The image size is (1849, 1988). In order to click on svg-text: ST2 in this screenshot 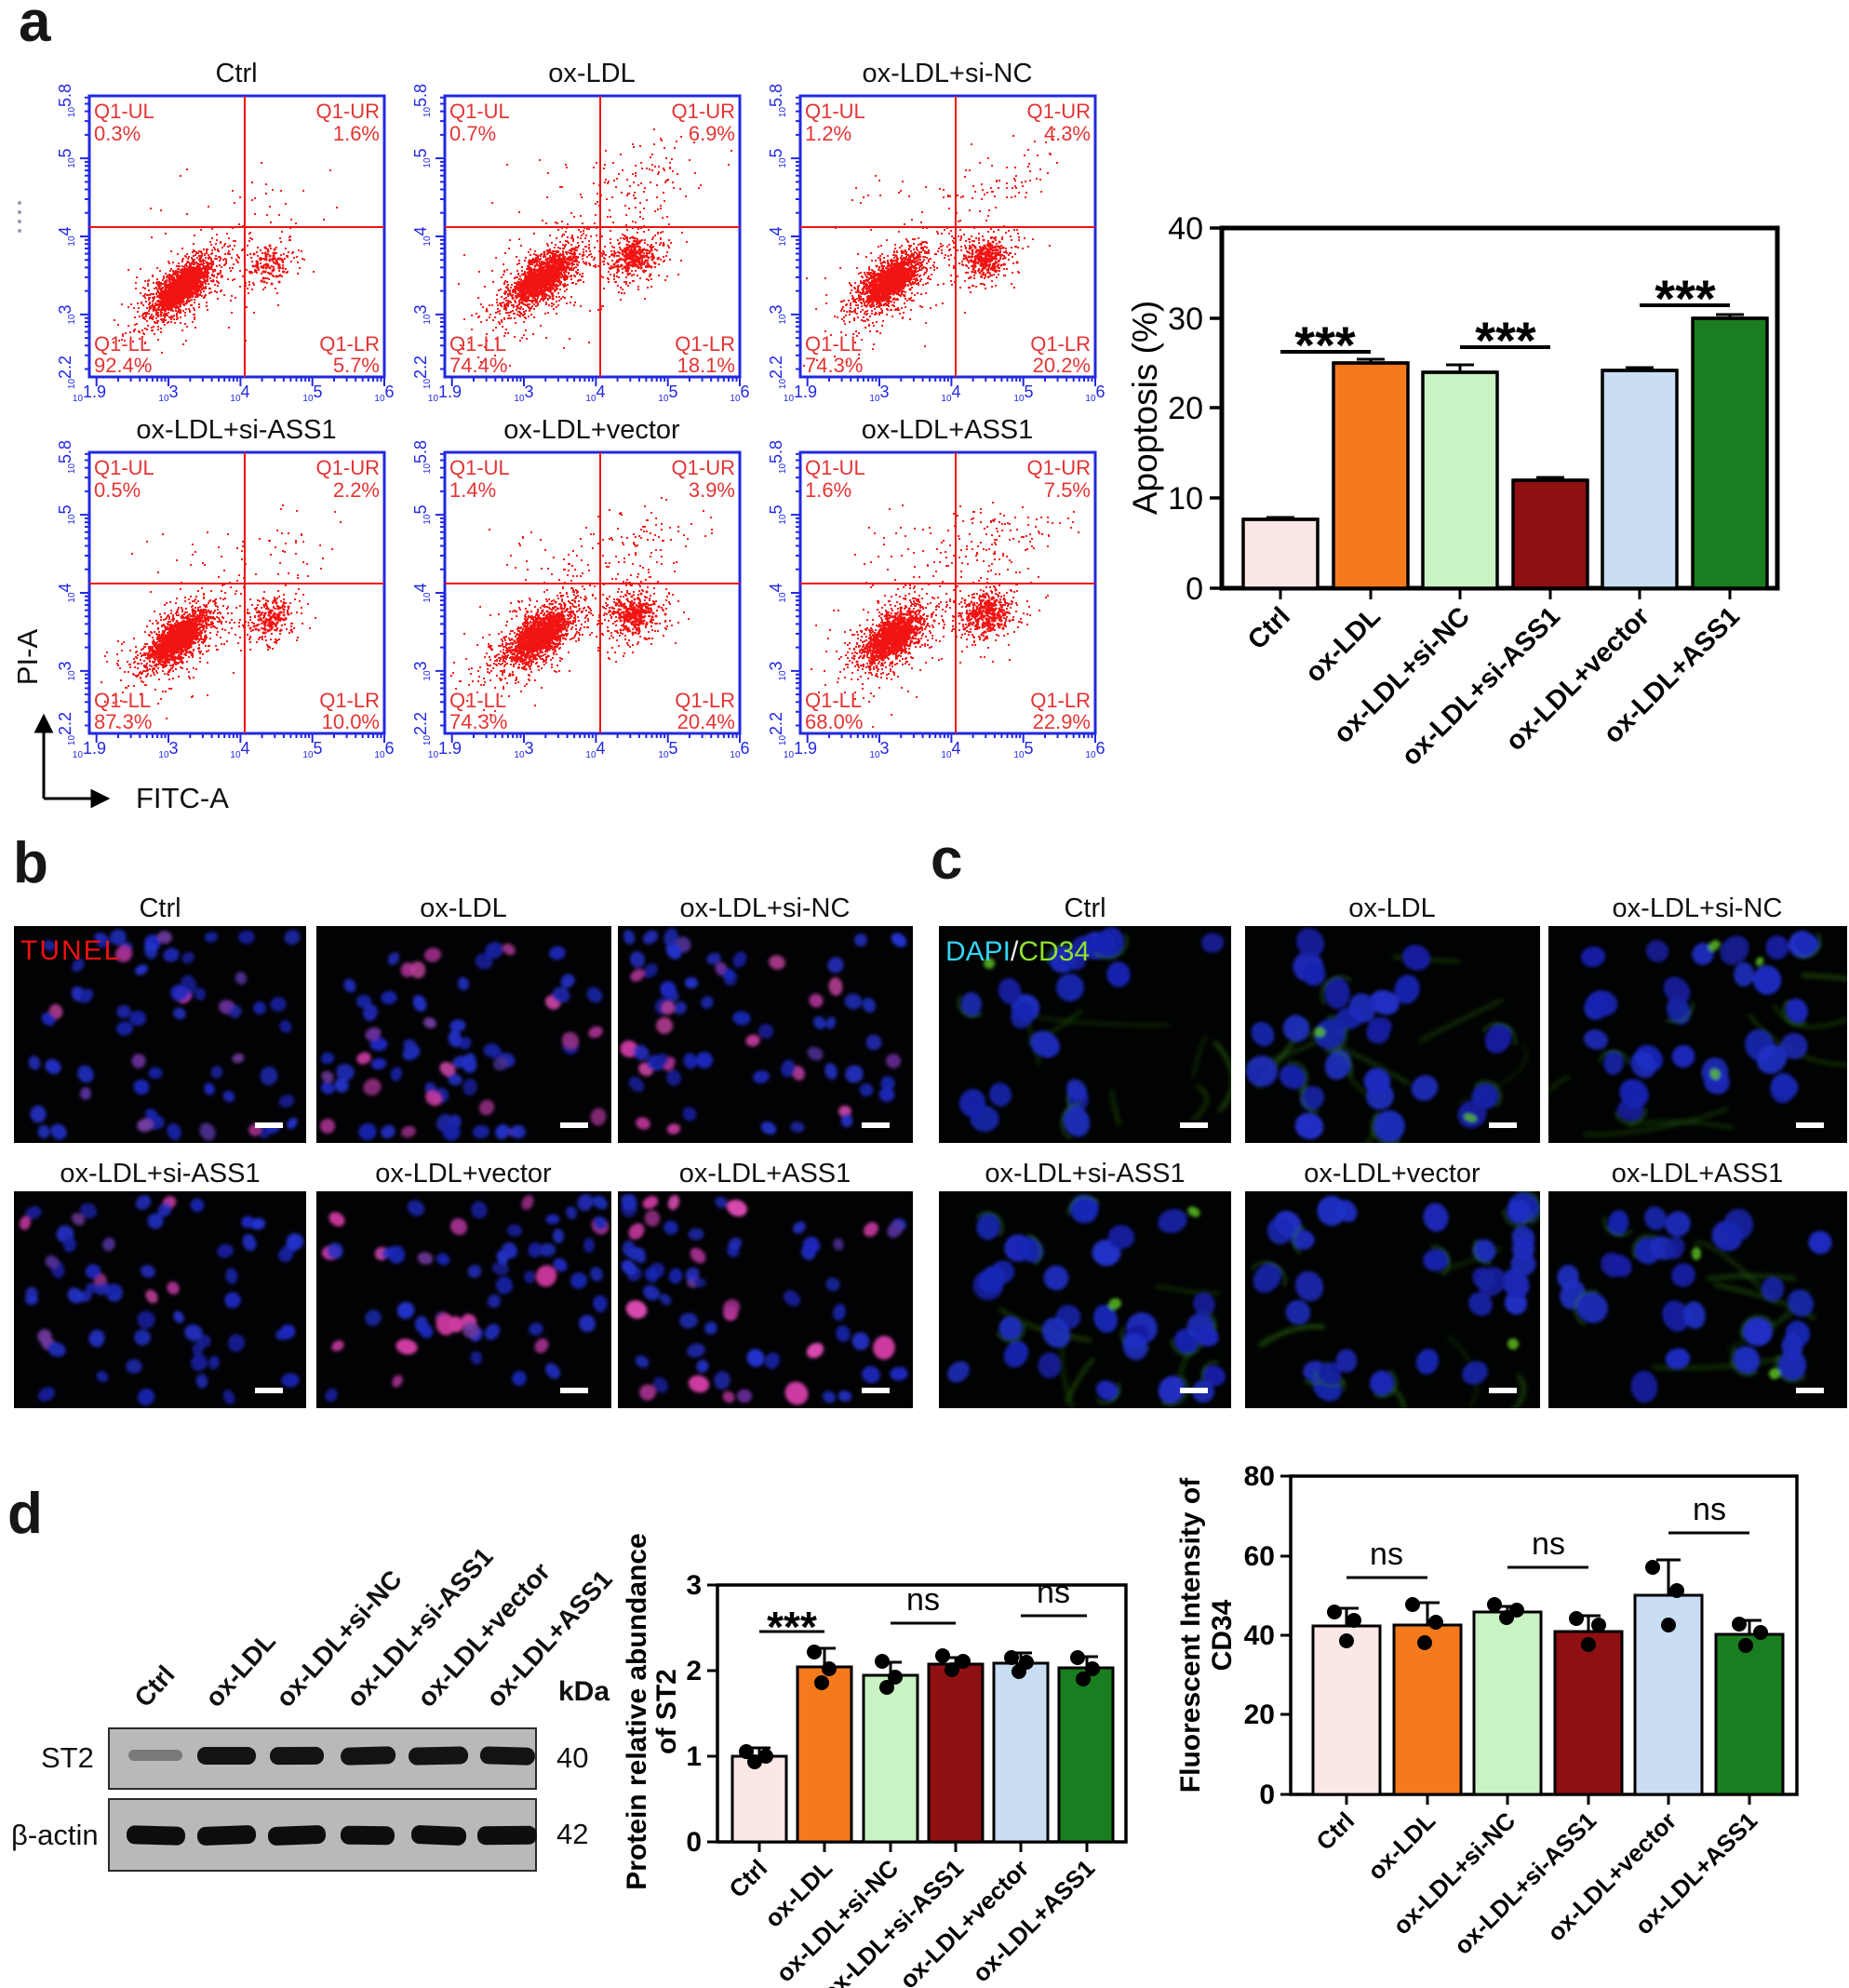, I will do `click(67, 1757)`.